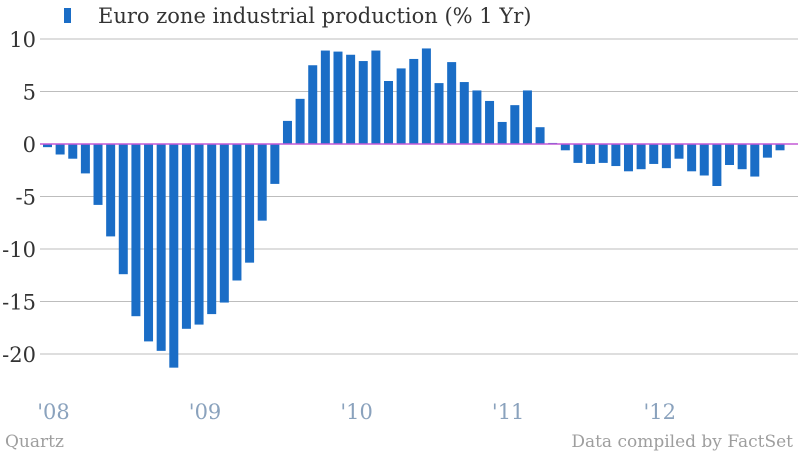  Describe the element at coordinates (682, 442) in the screenshot. I see `source-credit-right: Data compiled by FactSet` at that location.